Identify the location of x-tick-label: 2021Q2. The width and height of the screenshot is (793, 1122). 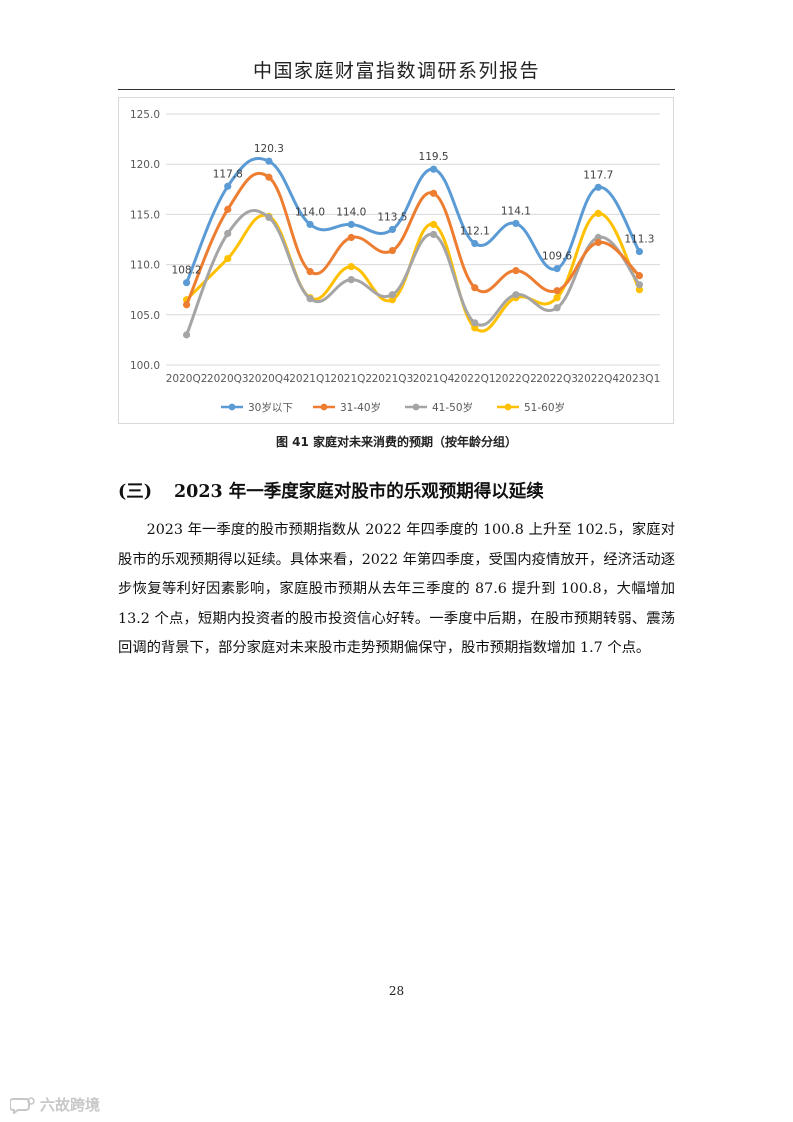
(351, 379).